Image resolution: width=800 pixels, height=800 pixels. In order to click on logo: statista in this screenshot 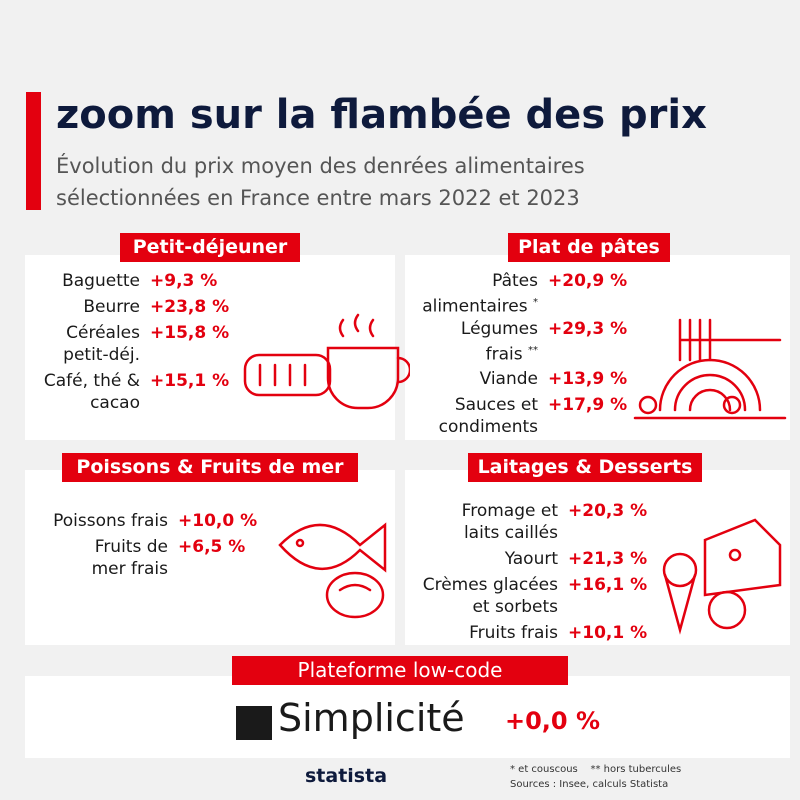, I will do `click(346, 776)`.